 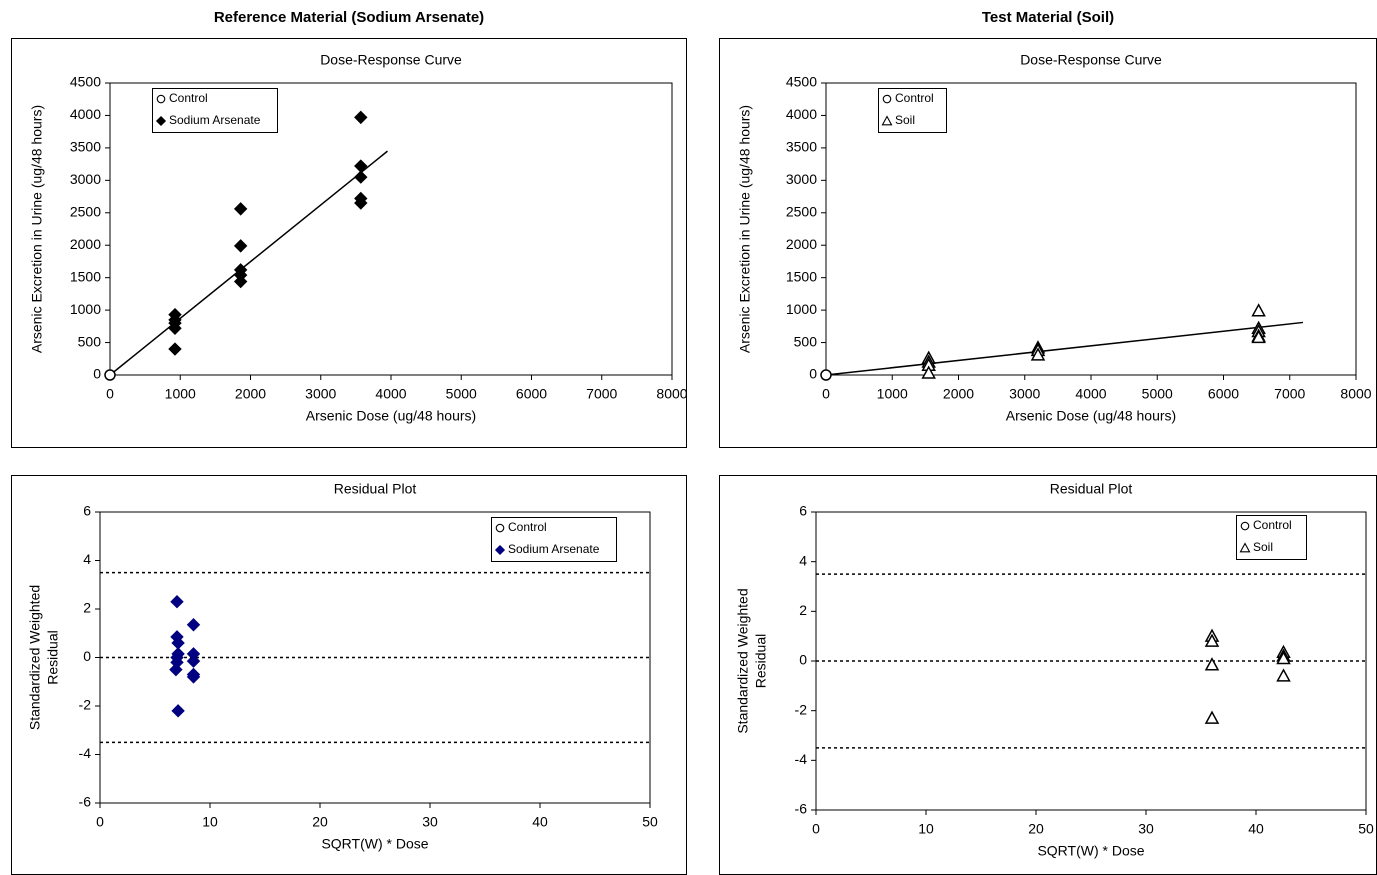 What do you see at coordinates (85, 705) in the screenshot?
I see `y-tick-label: -2` at bounding box center [85, 705].